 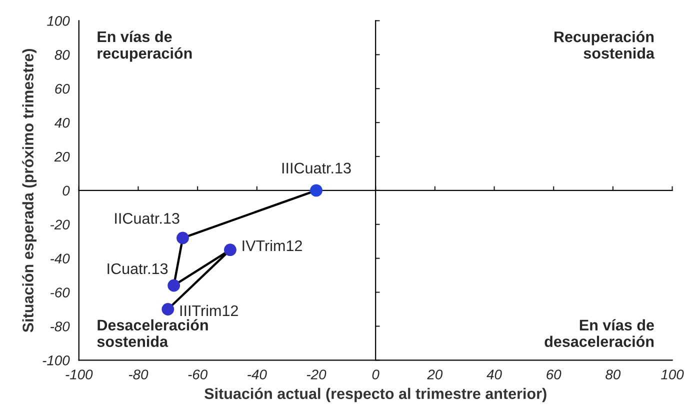 What do you see at coordinates (272, 246) in the screenshot?
I see `data-label: IVTrim12` at bounding box center [272, 246].